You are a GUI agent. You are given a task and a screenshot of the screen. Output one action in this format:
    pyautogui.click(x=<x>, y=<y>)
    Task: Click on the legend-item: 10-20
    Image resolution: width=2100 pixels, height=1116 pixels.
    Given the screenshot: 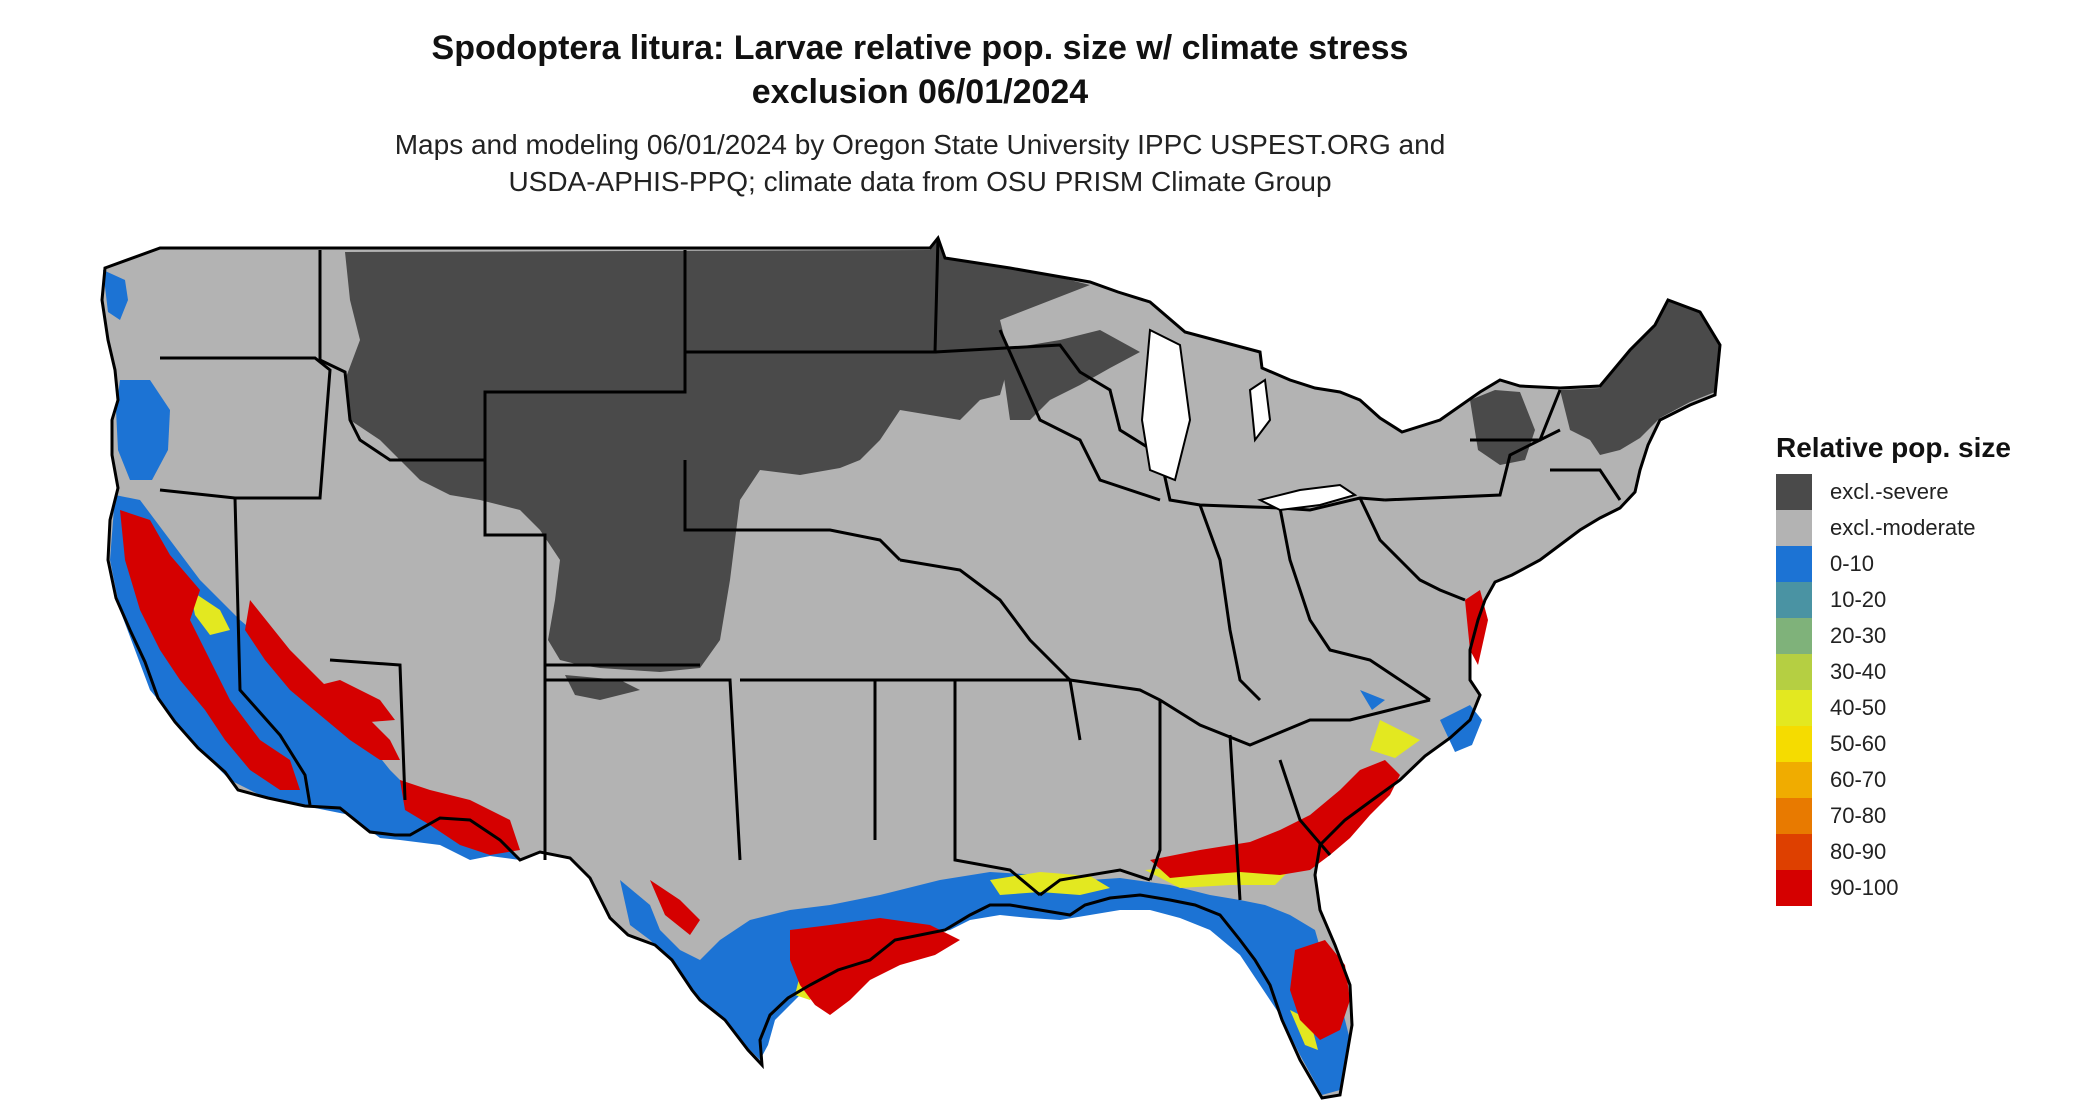 What is the action you would take?
    pyautogui.click(x=1831, y=600)
    